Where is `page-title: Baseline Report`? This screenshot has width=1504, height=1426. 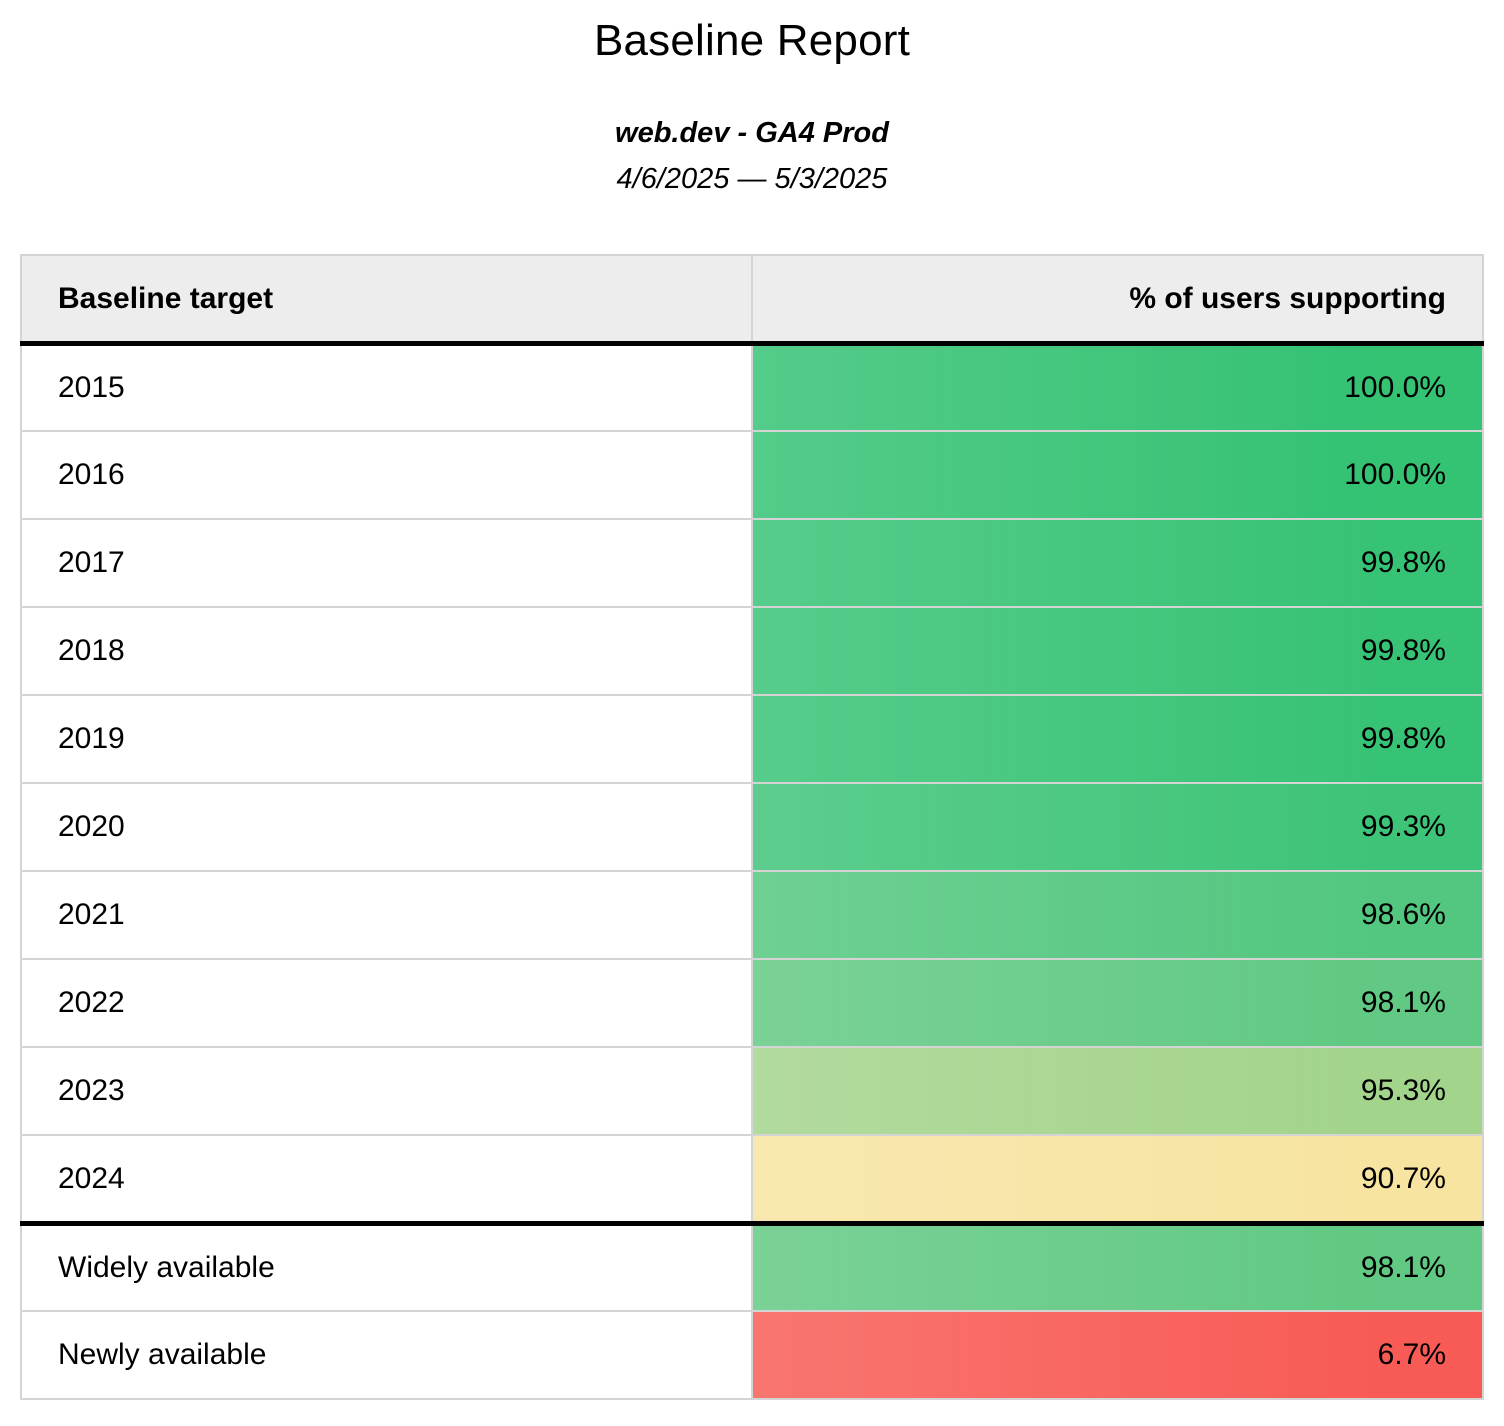 page-title: Baseline Report is located at coordinates (752, 40).